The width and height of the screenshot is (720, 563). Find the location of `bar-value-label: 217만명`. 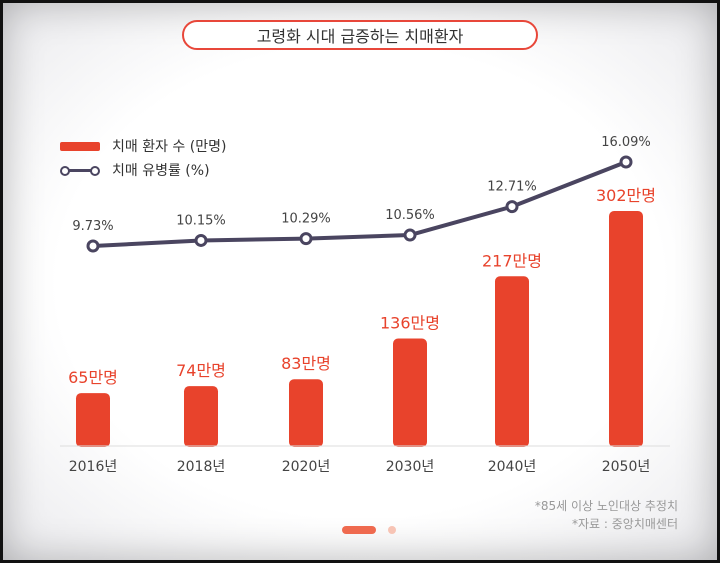

bar-value-label: 217만명 is located at coordinates (512, 260).